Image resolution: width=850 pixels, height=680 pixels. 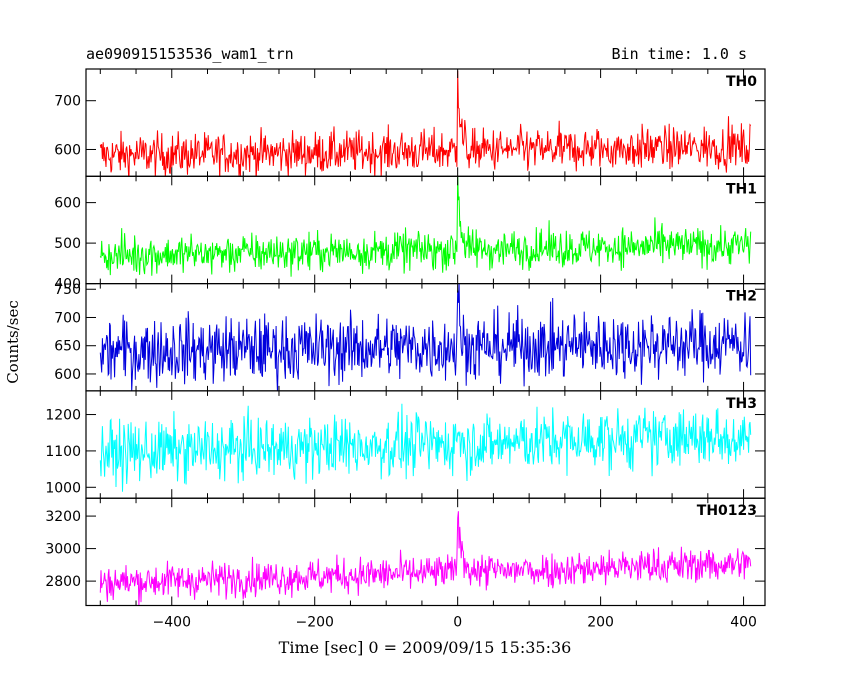 What do you see at coordinates (13, 342) in the screenshot?
I see `y-axis-label: Counts/sec` at bounding box center [13, 342].